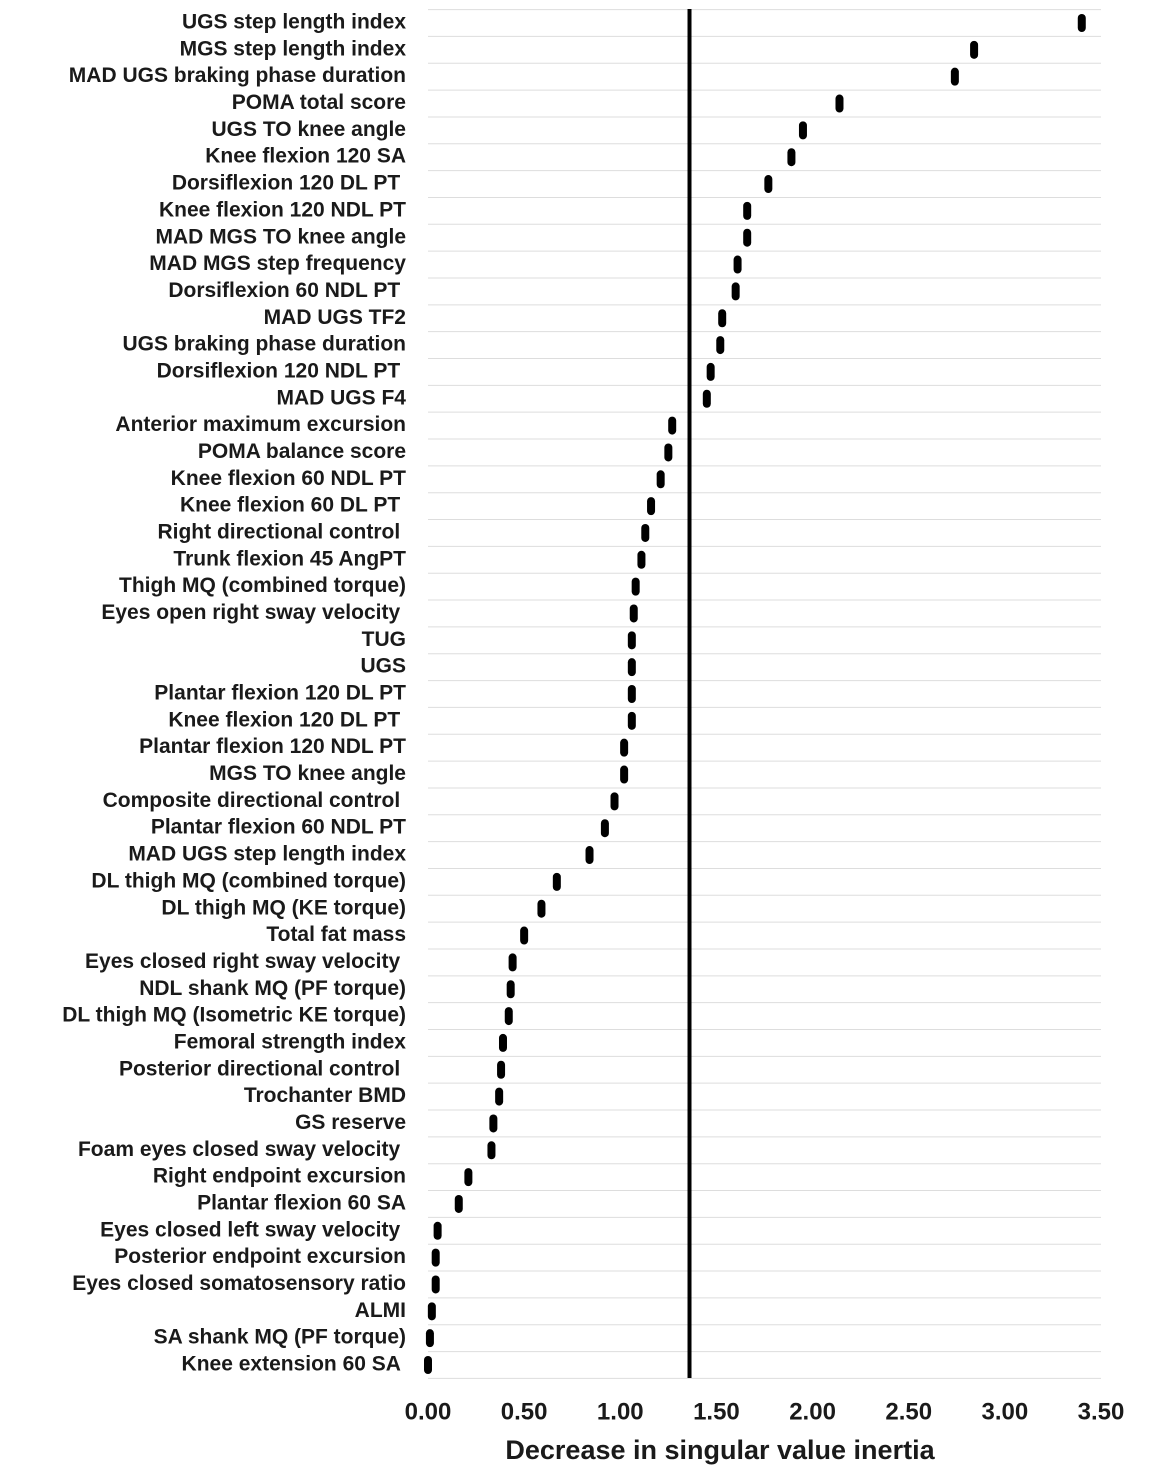  Describe the element at coordinates (524, 1411) in the screenshot. I see `x-tick-label: 0.50` at that location.